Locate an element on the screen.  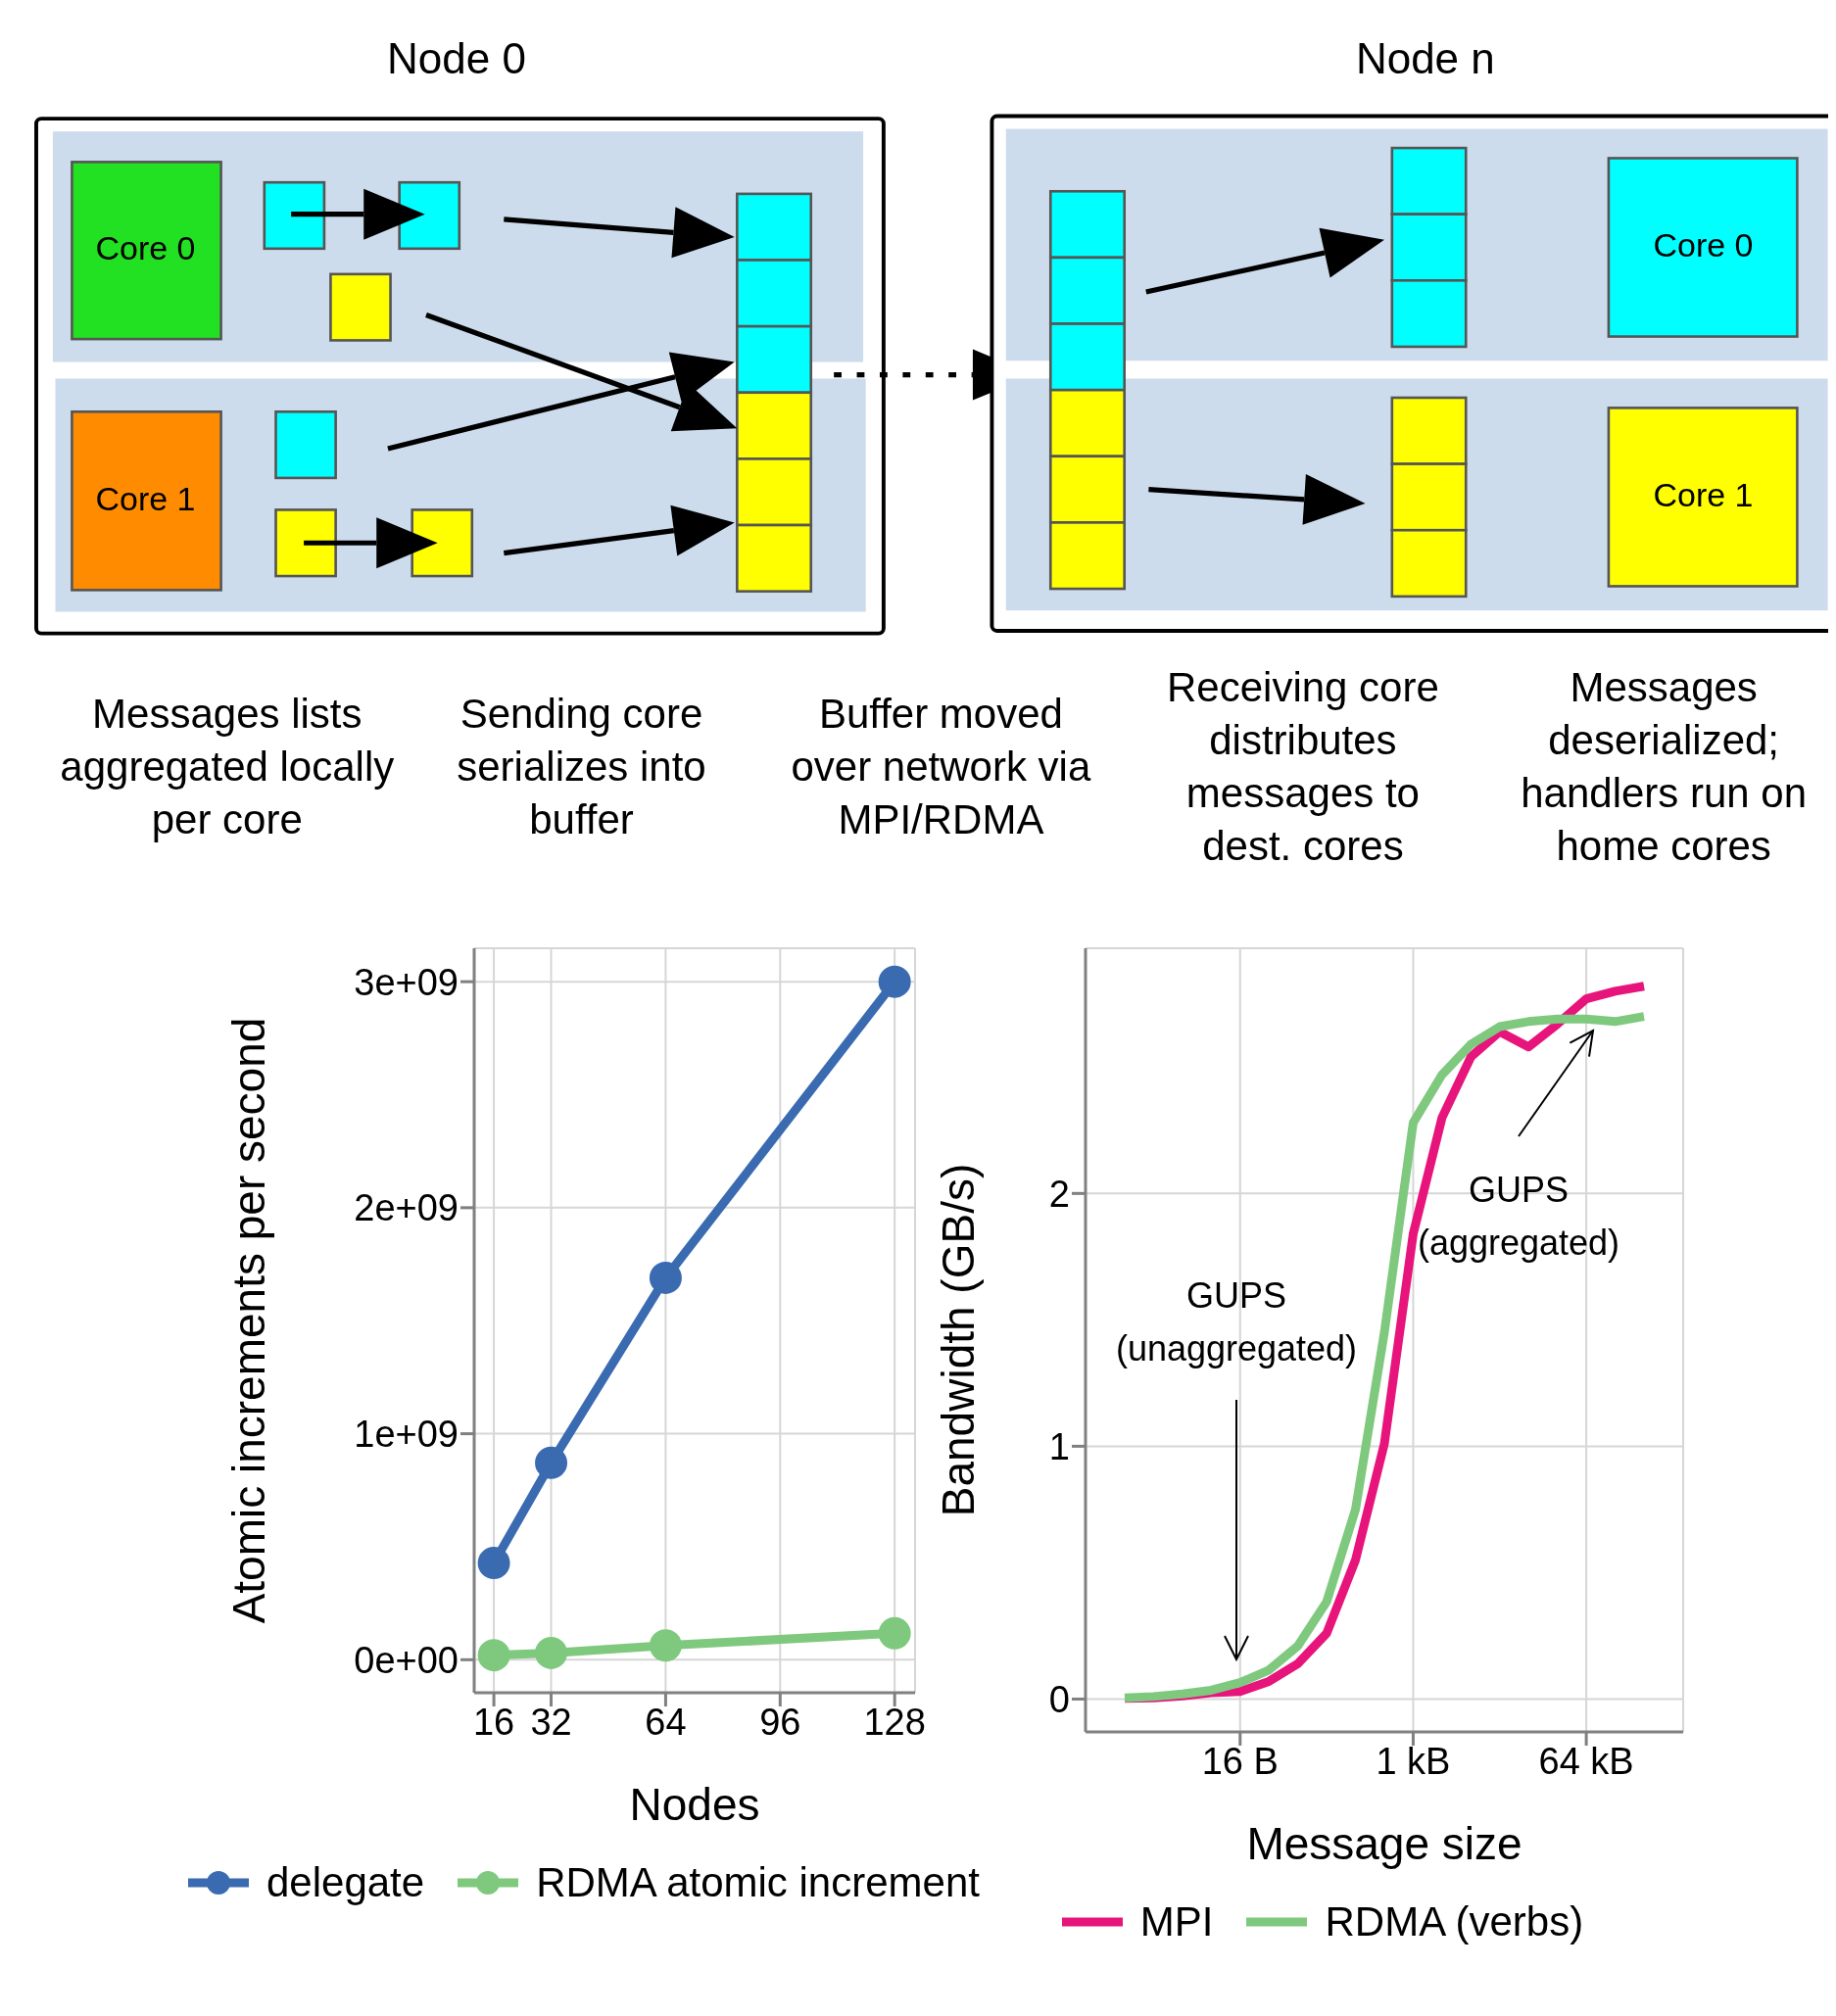
y-tick-label: 1 is located at coordinates (1059, 1446).